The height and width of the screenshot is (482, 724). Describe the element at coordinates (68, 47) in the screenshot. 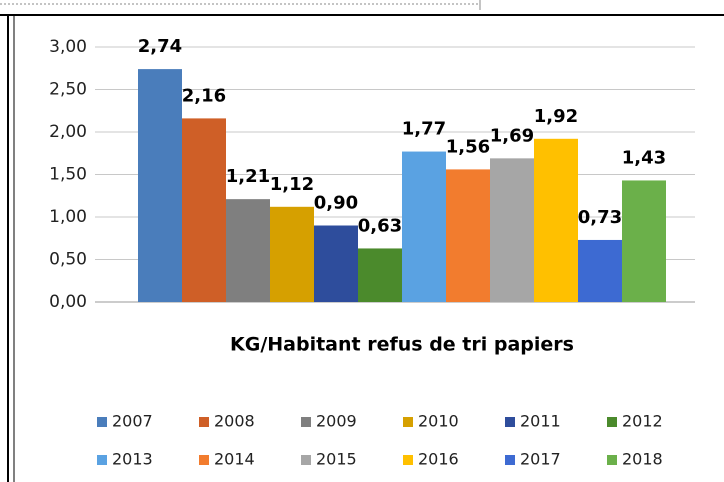

I see `y-tick-label: 3,00` at that location.